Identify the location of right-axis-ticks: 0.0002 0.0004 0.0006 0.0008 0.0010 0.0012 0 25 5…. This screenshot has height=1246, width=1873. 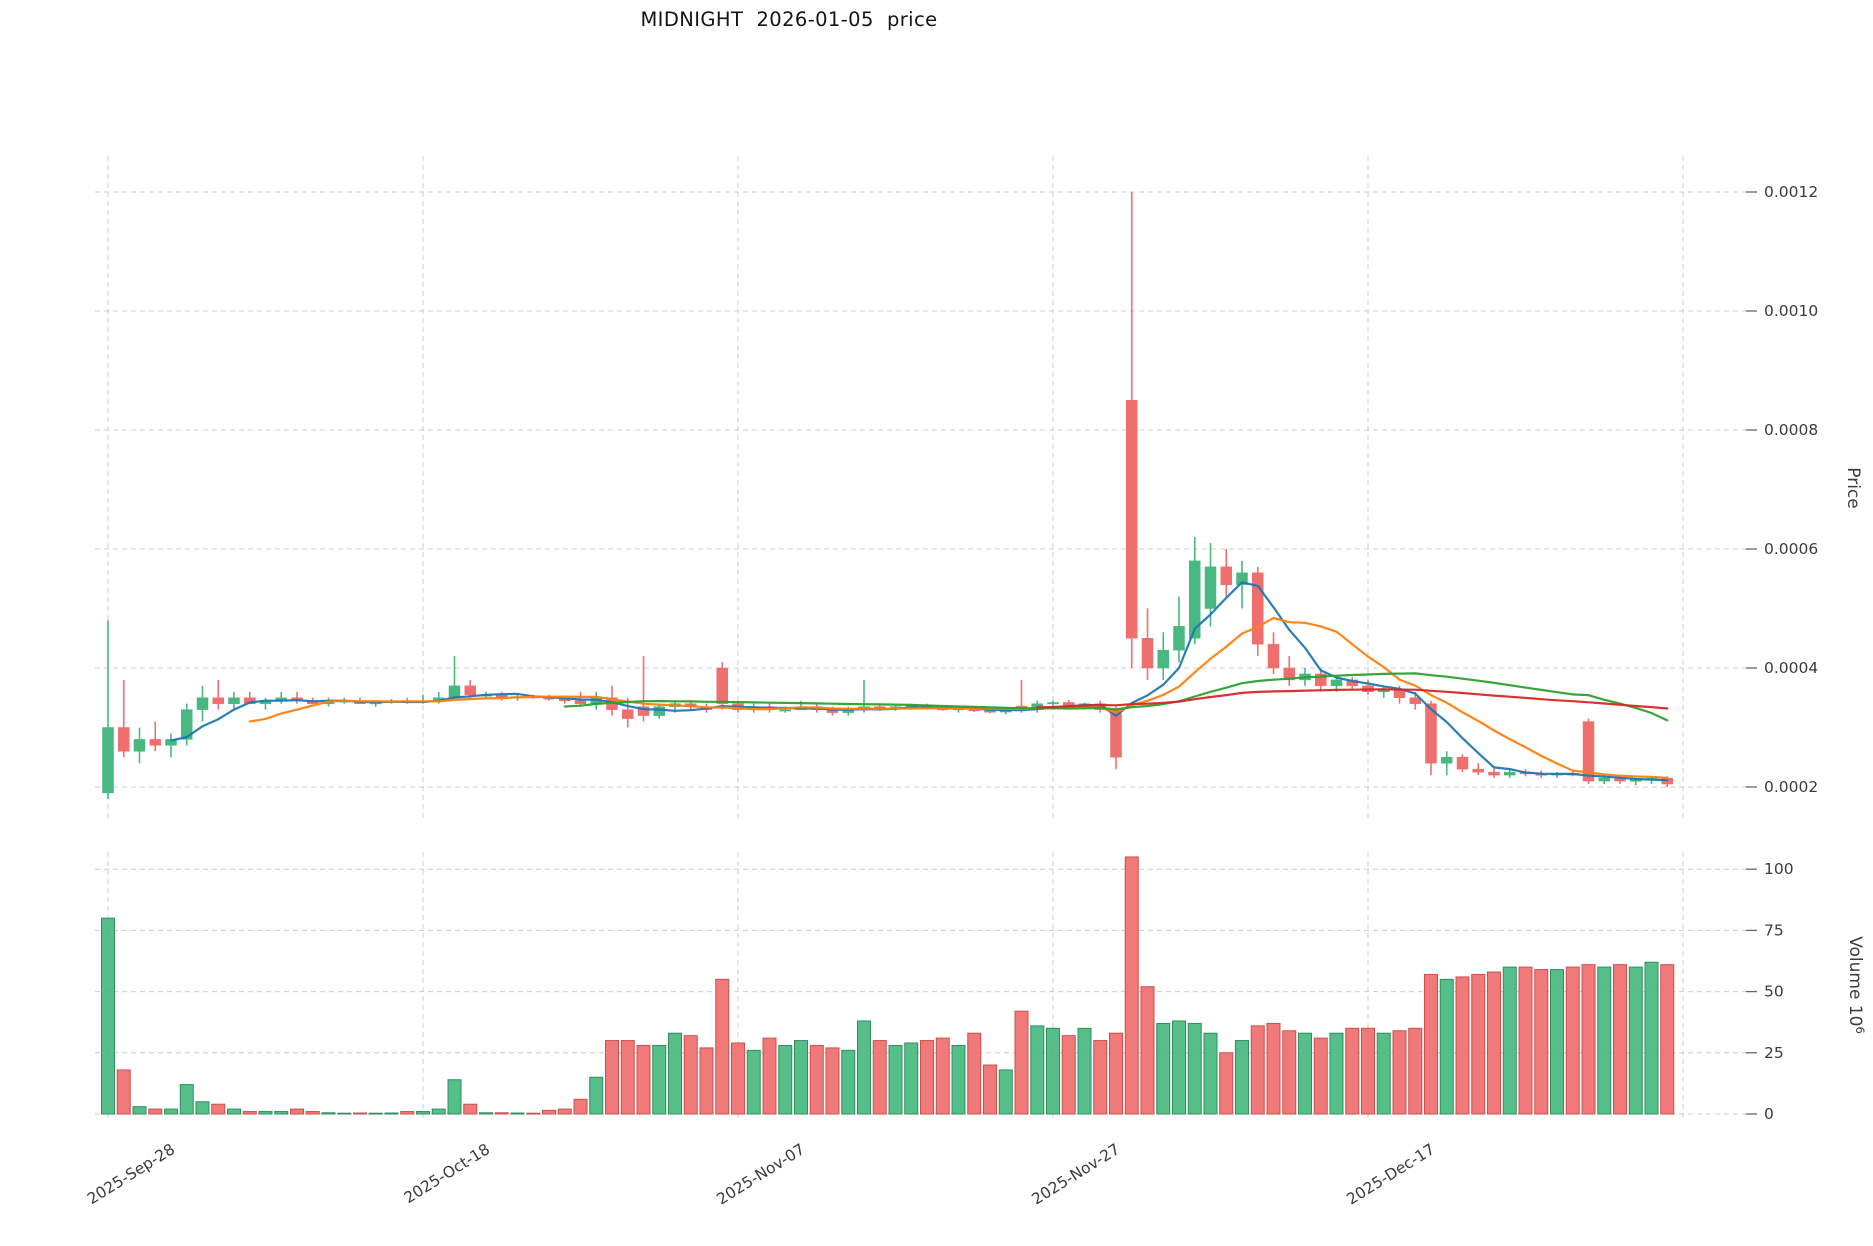
(1782, 653).